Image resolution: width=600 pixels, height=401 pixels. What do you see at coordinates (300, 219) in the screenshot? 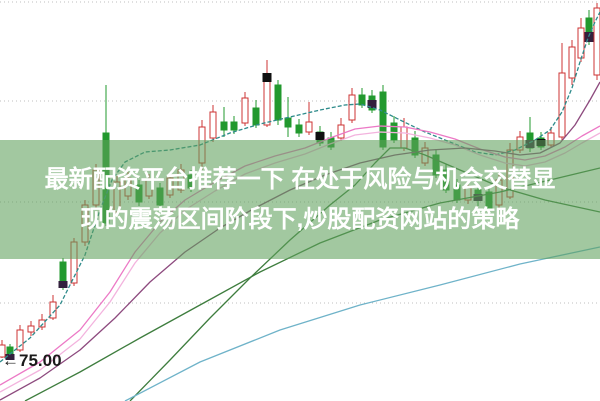
I see `headline-line-2: 现的震荡区间阶段下,炒股配资网站的策略` at bounding box center [300, 219].